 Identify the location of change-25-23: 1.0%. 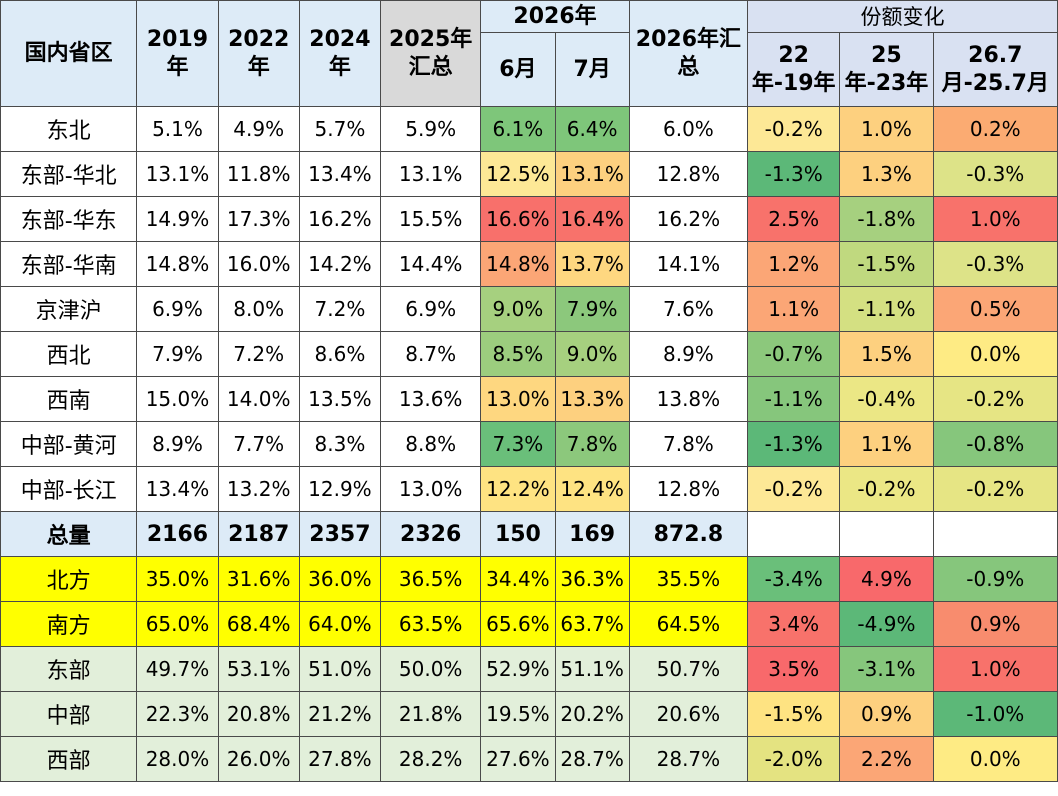
(886, 129).